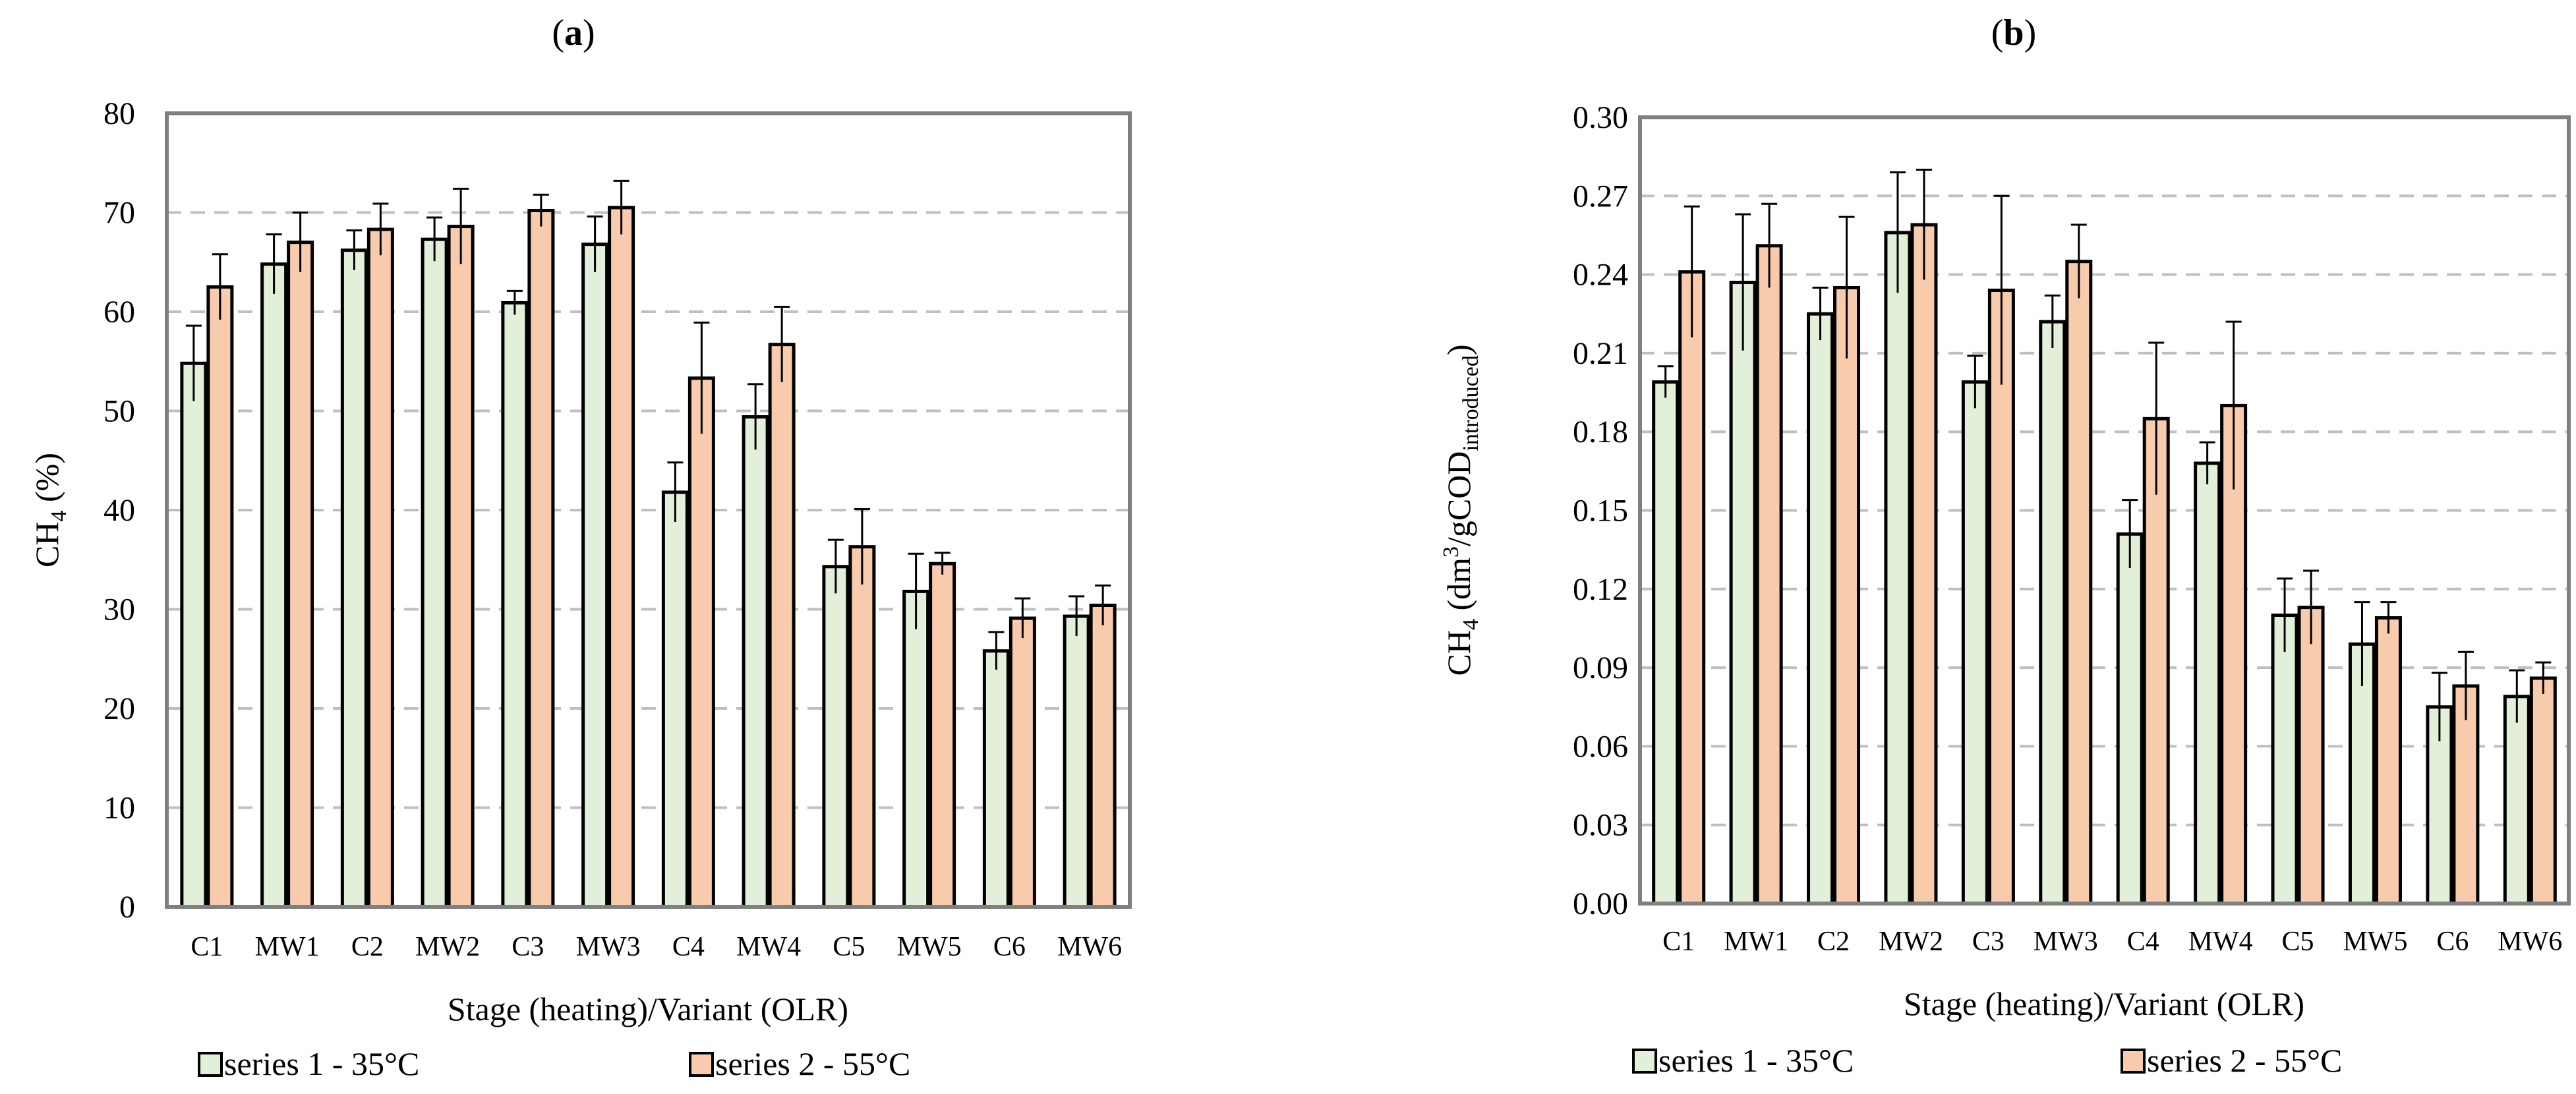  What do you see at coordinates (782, 626) in the screenshot?
I see `bar-series-2-mw4` at bounding box center [782, 626].